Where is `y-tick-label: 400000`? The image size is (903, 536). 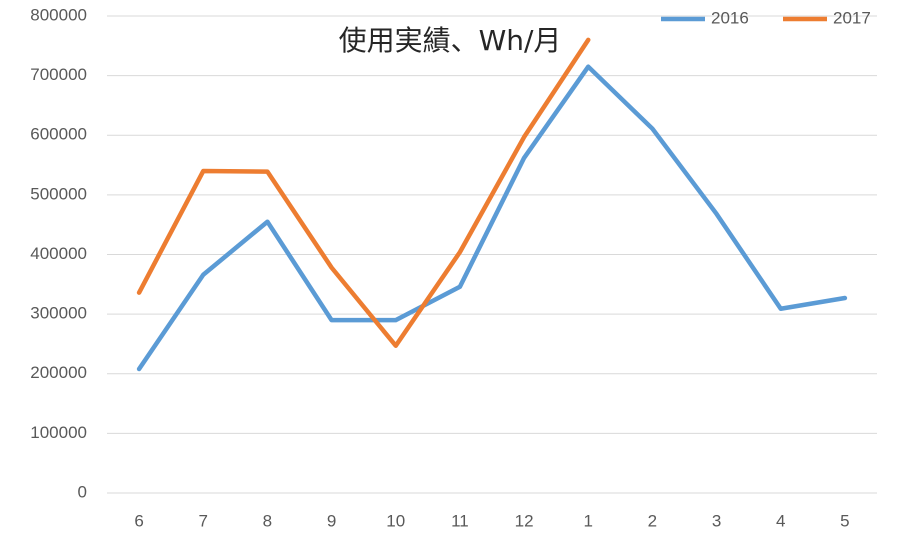
y-tick-label: 400000 is located at coordinates (58, 253).